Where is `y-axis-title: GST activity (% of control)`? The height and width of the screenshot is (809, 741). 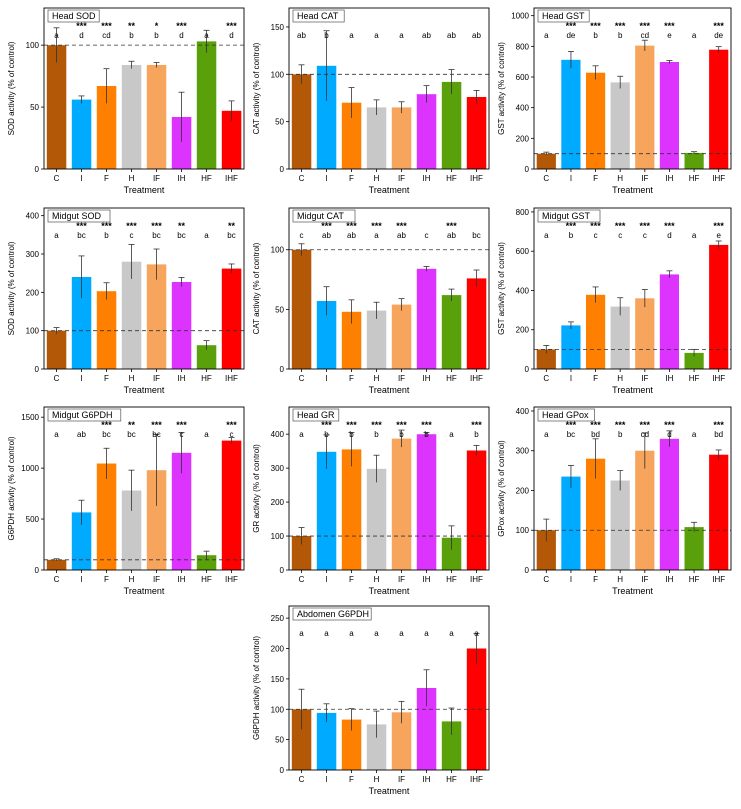 y-axis-title: GST activity (% of control) is located at coordinates (501, 88).